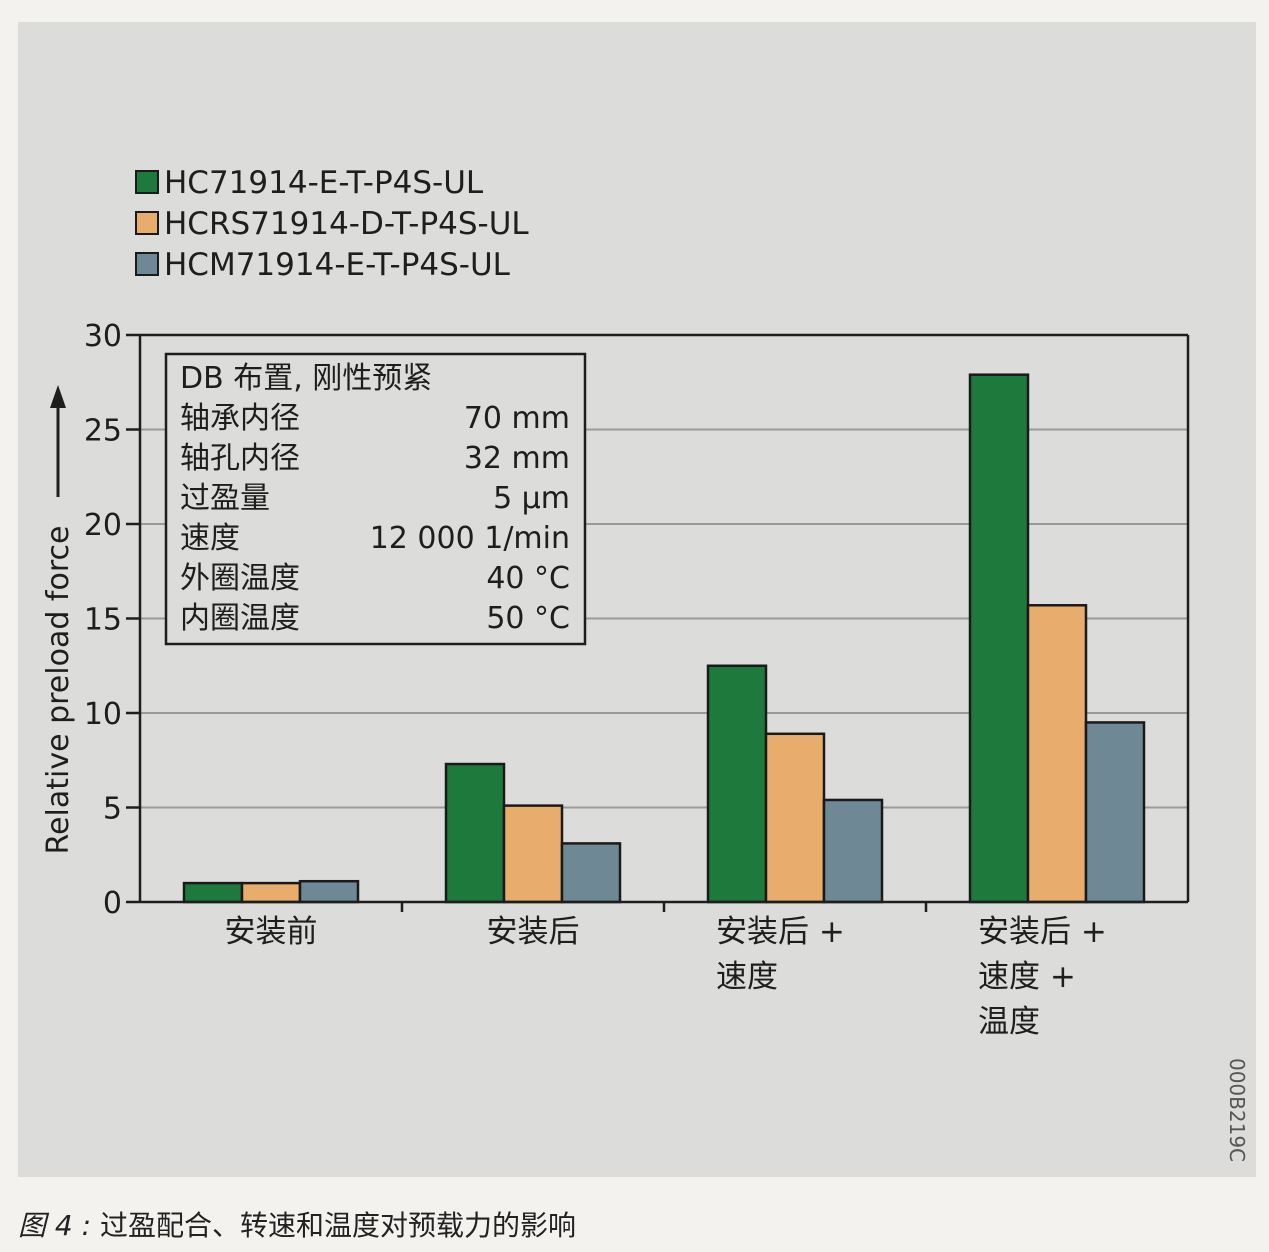 This screenshot has width=1269, height=1252. Describe the element at coordinates (271, 932) in the screenshot. I see `x-category-label: 安装前` at that location.